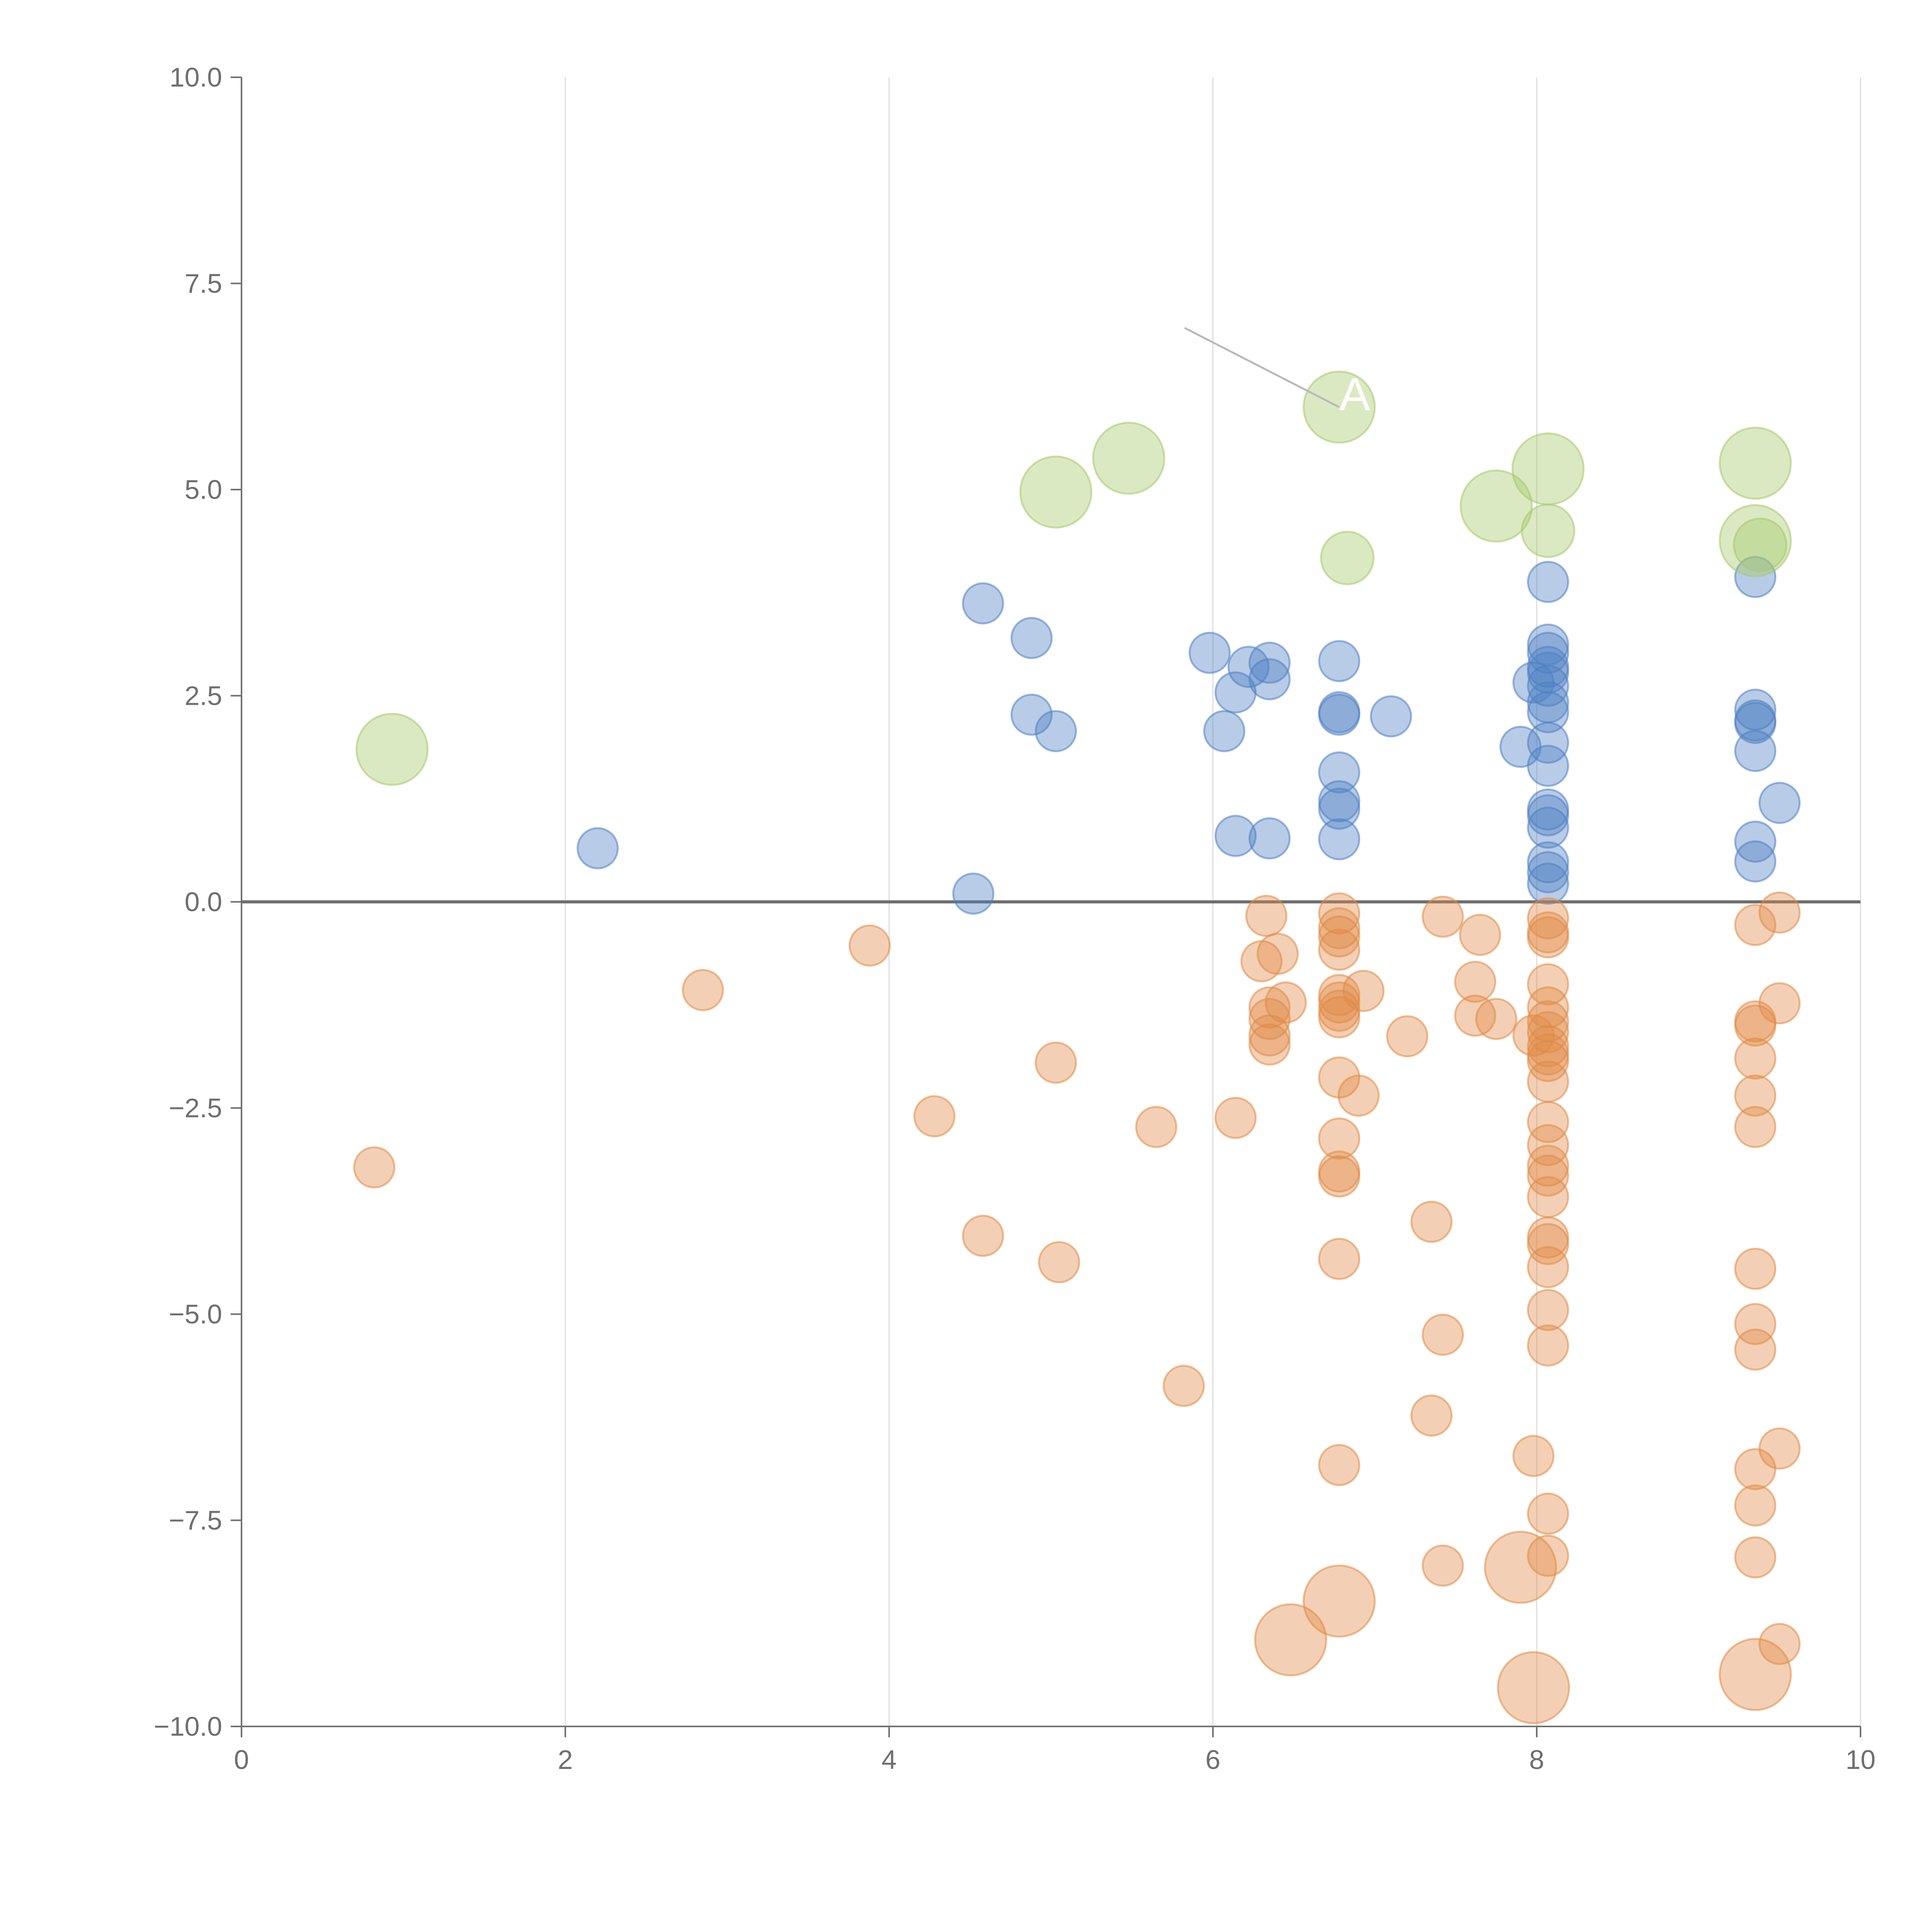 The height and width of the screenshot is (1932, 1932). What do you see at coordinates (196, 1520) in the screenshot?
I see `y-tick-label-7: −7.5` at bounding box center [196, 1520].